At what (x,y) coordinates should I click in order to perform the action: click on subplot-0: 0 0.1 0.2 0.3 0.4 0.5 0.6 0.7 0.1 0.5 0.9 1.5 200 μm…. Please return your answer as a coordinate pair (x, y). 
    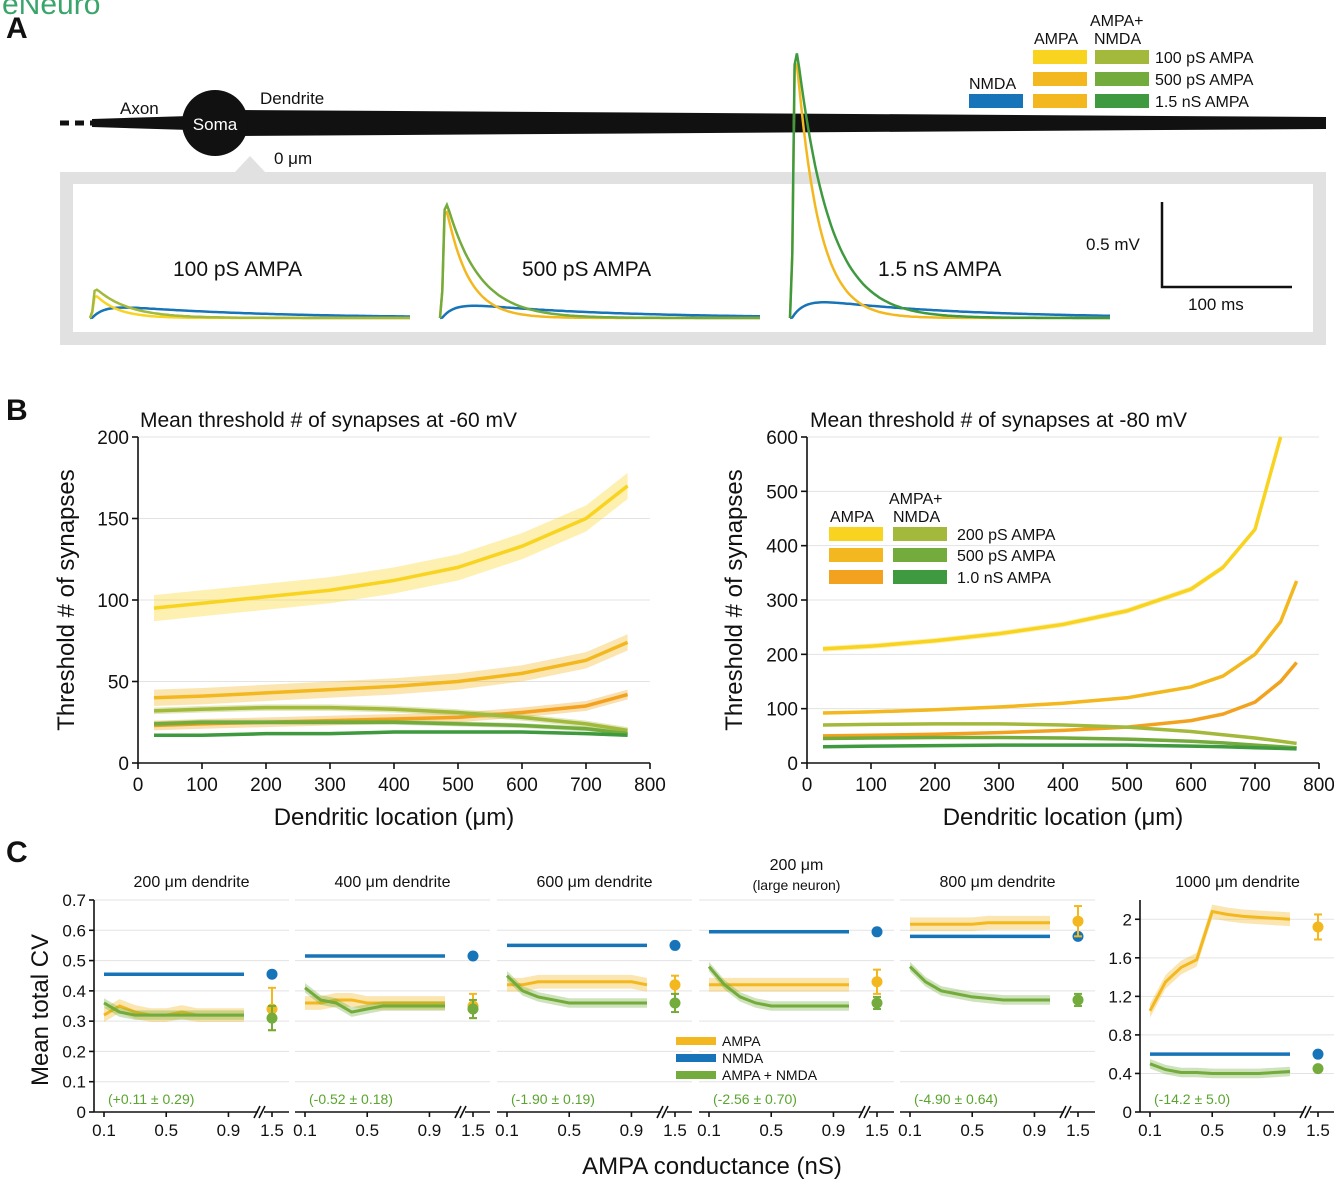
    Looking at the image, I should click on (175, 1007).